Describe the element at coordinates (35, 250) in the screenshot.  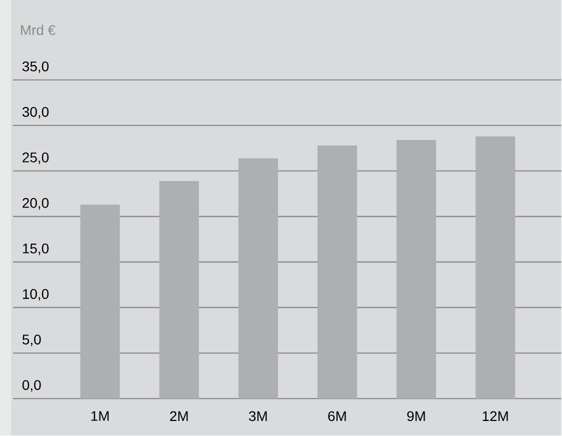
I see `y-tick-label: 15,0` at that location.